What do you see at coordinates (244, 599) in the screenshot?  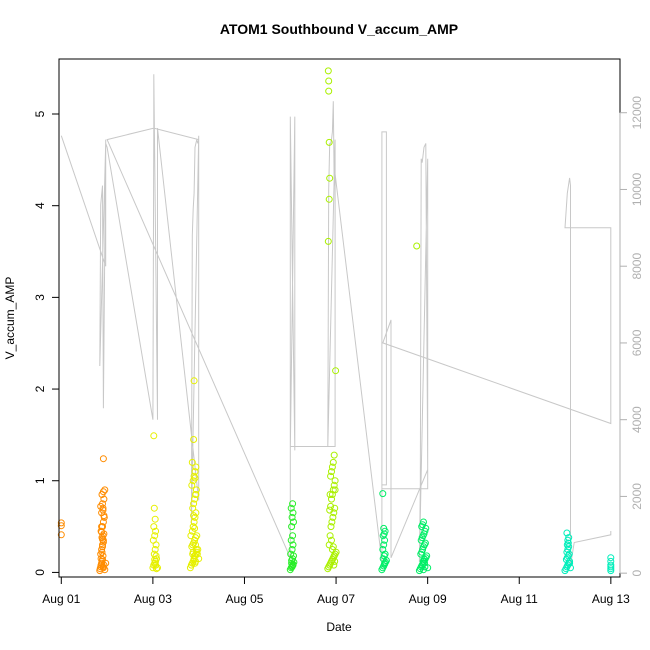 I see `x-tick-label: Aug 05` at bounding box center [244, 599].